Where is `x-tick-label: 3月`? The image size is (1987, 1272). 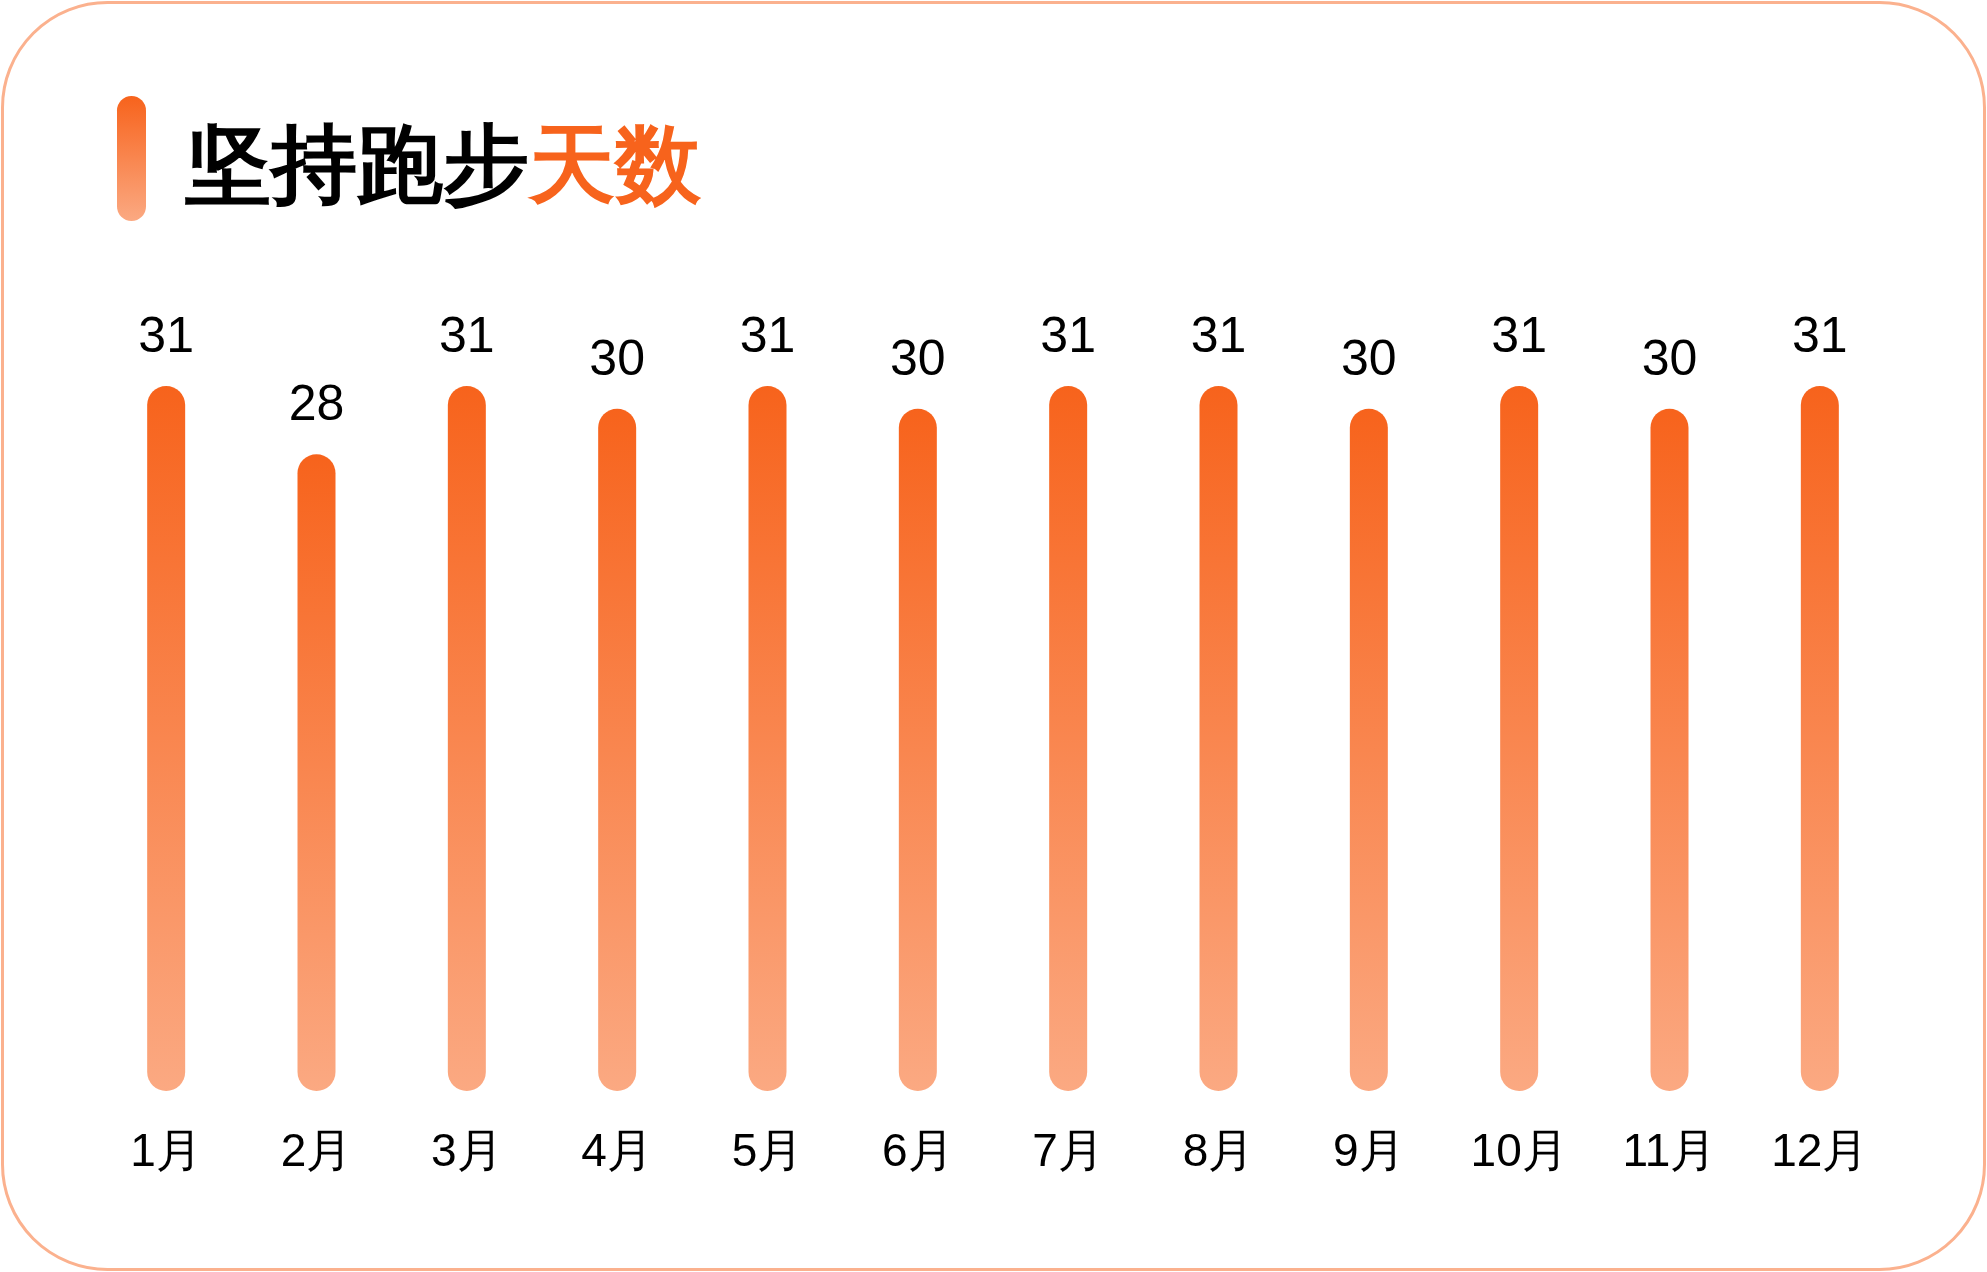
x-tick-label: 3月 is located at coordinates (467, 1150).